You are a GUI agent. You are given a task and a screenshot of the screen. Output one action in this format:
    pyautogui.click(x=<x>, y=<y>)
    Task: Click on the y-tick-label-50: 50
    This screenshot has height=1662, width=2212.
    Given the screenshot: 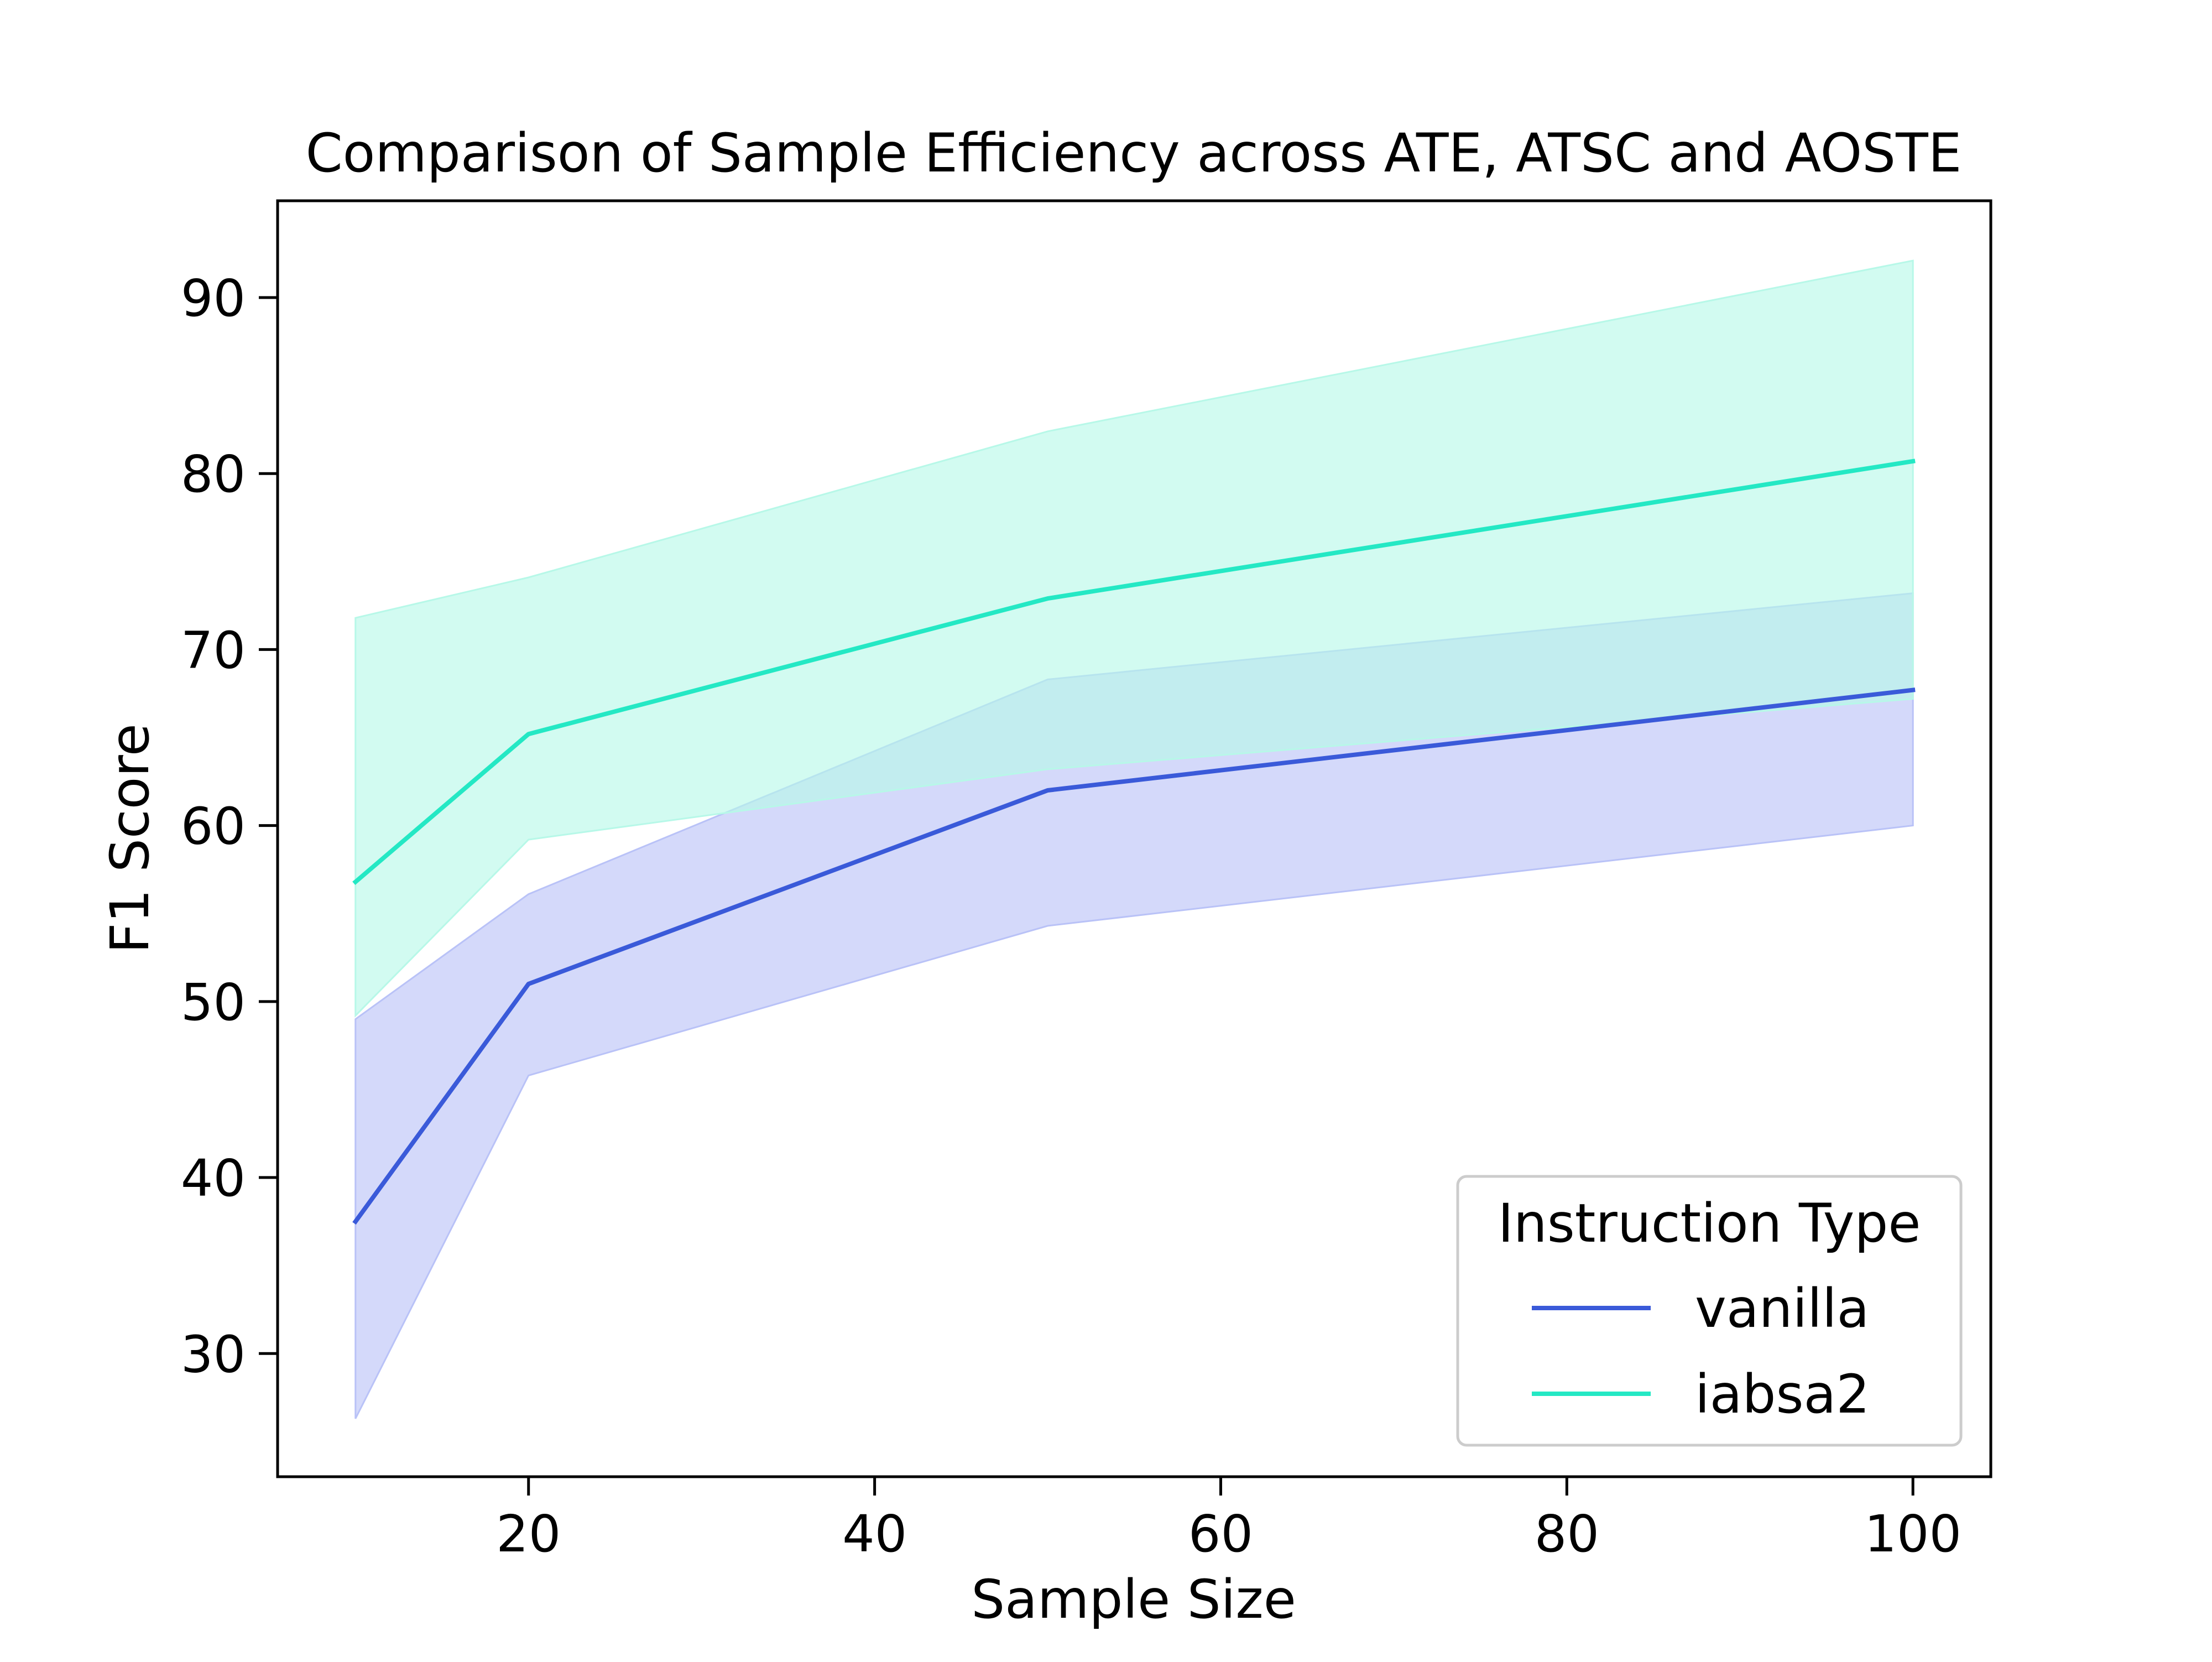 What is the action you would take?
    pyautogui.click(x=214, y=1002)
    